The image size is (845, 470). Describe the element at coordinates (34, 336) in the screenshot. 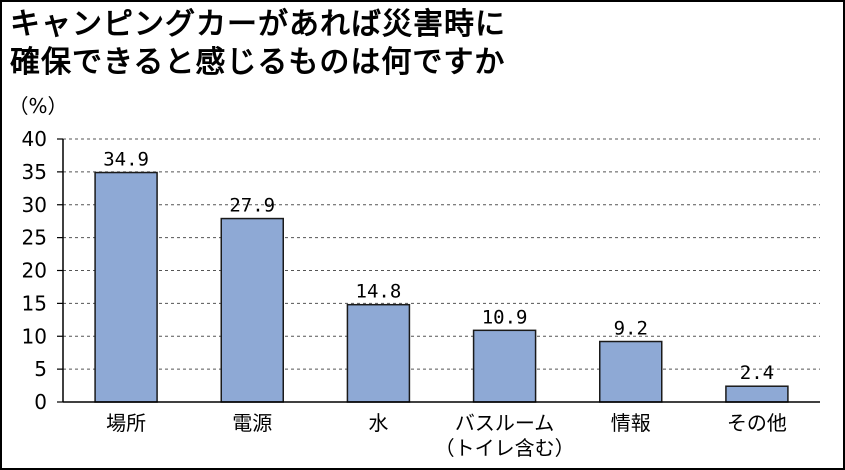

I see `y-tick-label: 10` at that location.